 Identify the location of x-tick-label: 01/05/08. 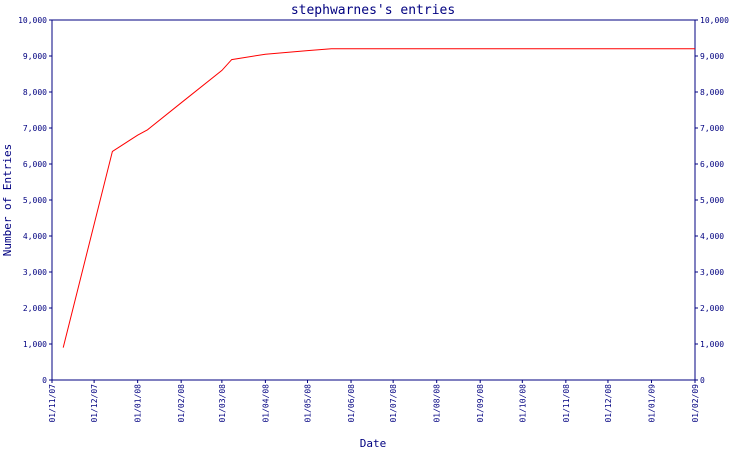
(308, 403).